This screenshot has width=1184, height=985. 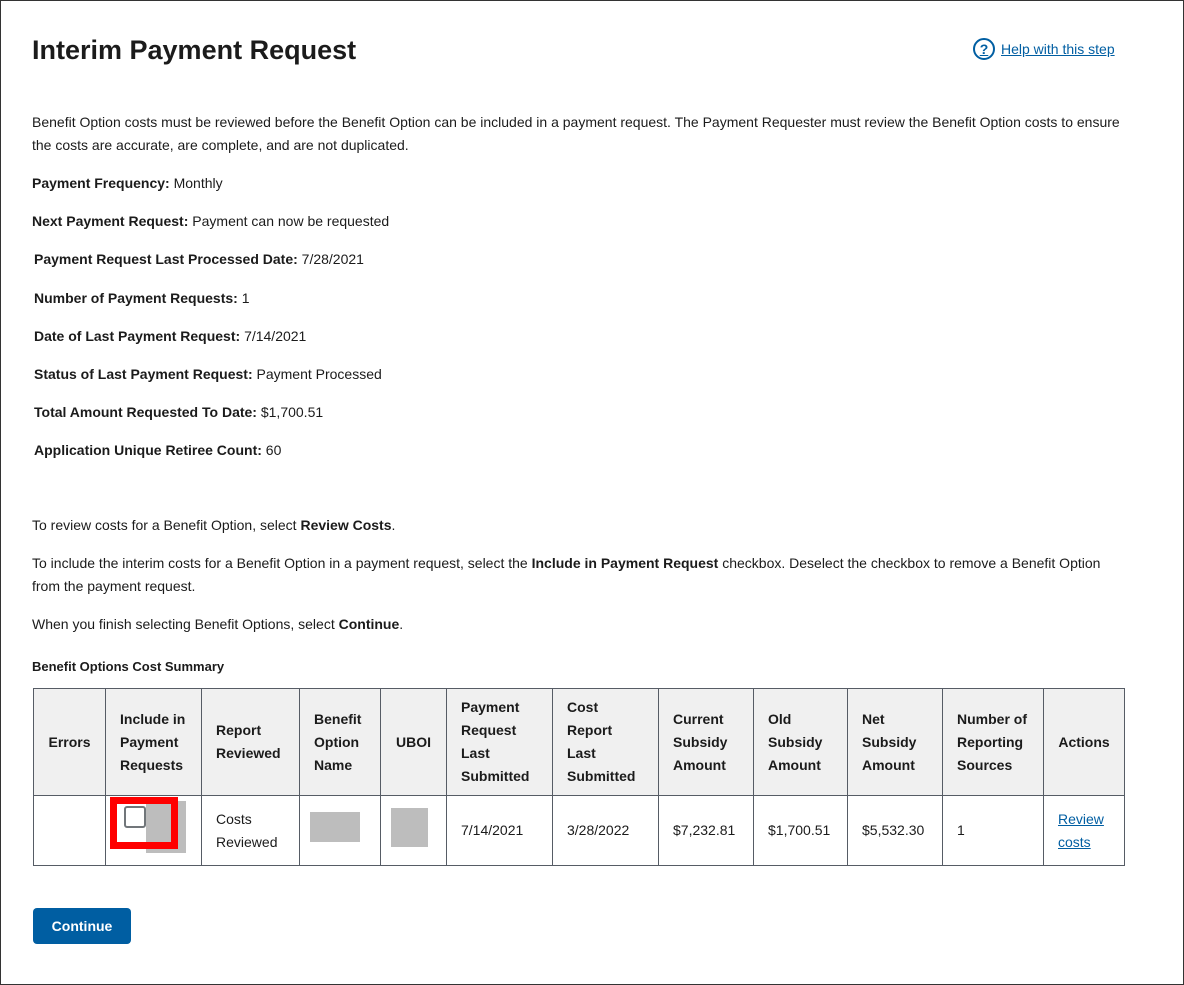 What do you see at coordinates (984, 49) in the screenshot?
I see `help-circle-icon: ?` at bounding box center [984, 49].